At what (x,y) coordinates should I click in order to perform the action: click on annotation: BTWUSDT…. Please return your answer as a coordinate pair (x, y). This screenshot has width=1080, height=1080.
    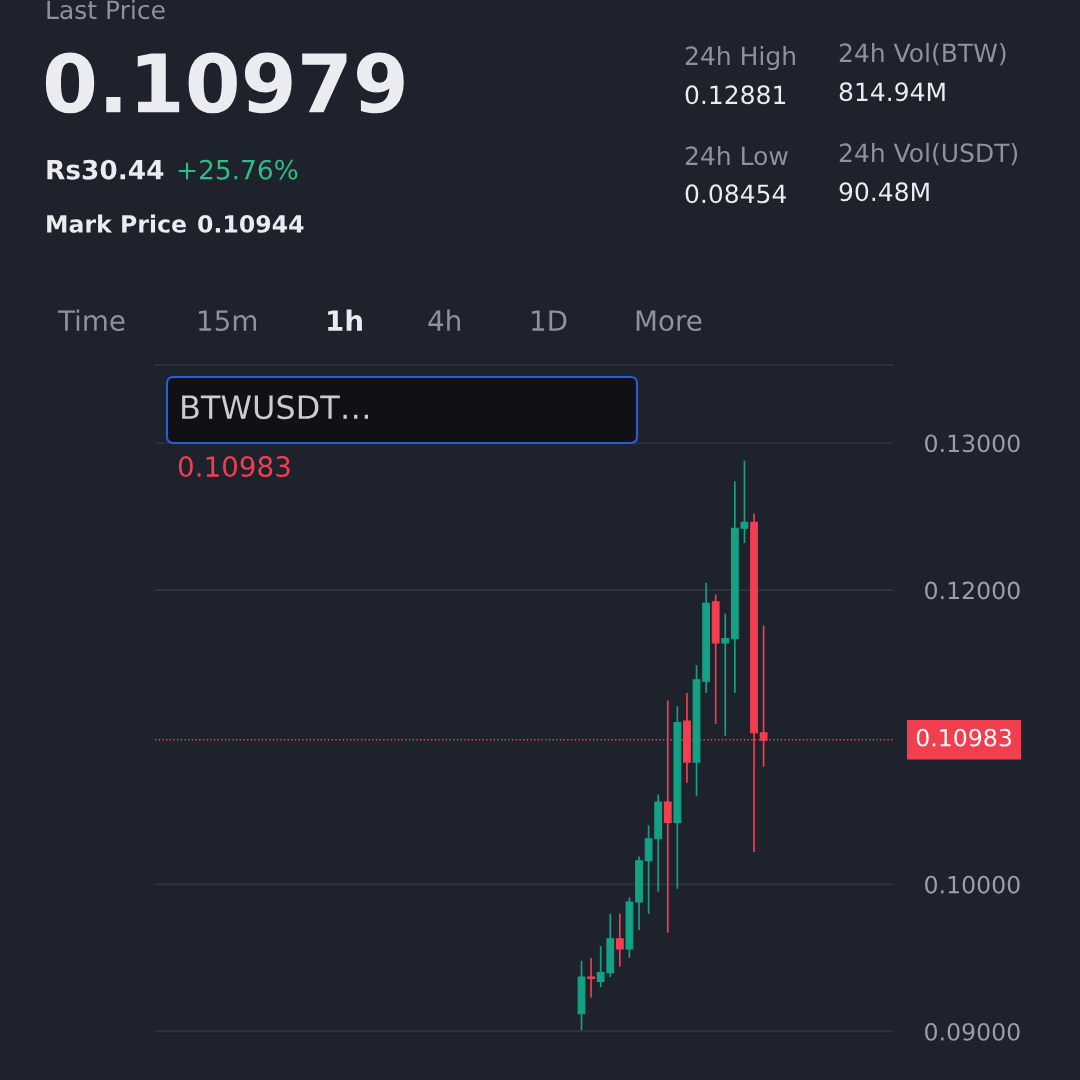
    Looking at the image, I should click on (275, 407).